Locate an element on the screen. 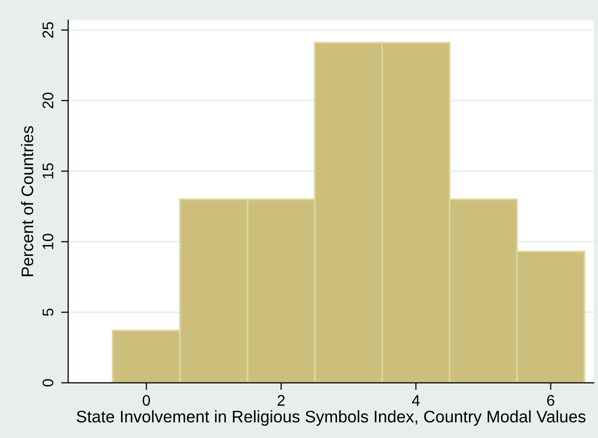 Image resolution: width=598 pixels, height=438 pixels. x-tick-label: 0 is located at coordinates (146, 400).